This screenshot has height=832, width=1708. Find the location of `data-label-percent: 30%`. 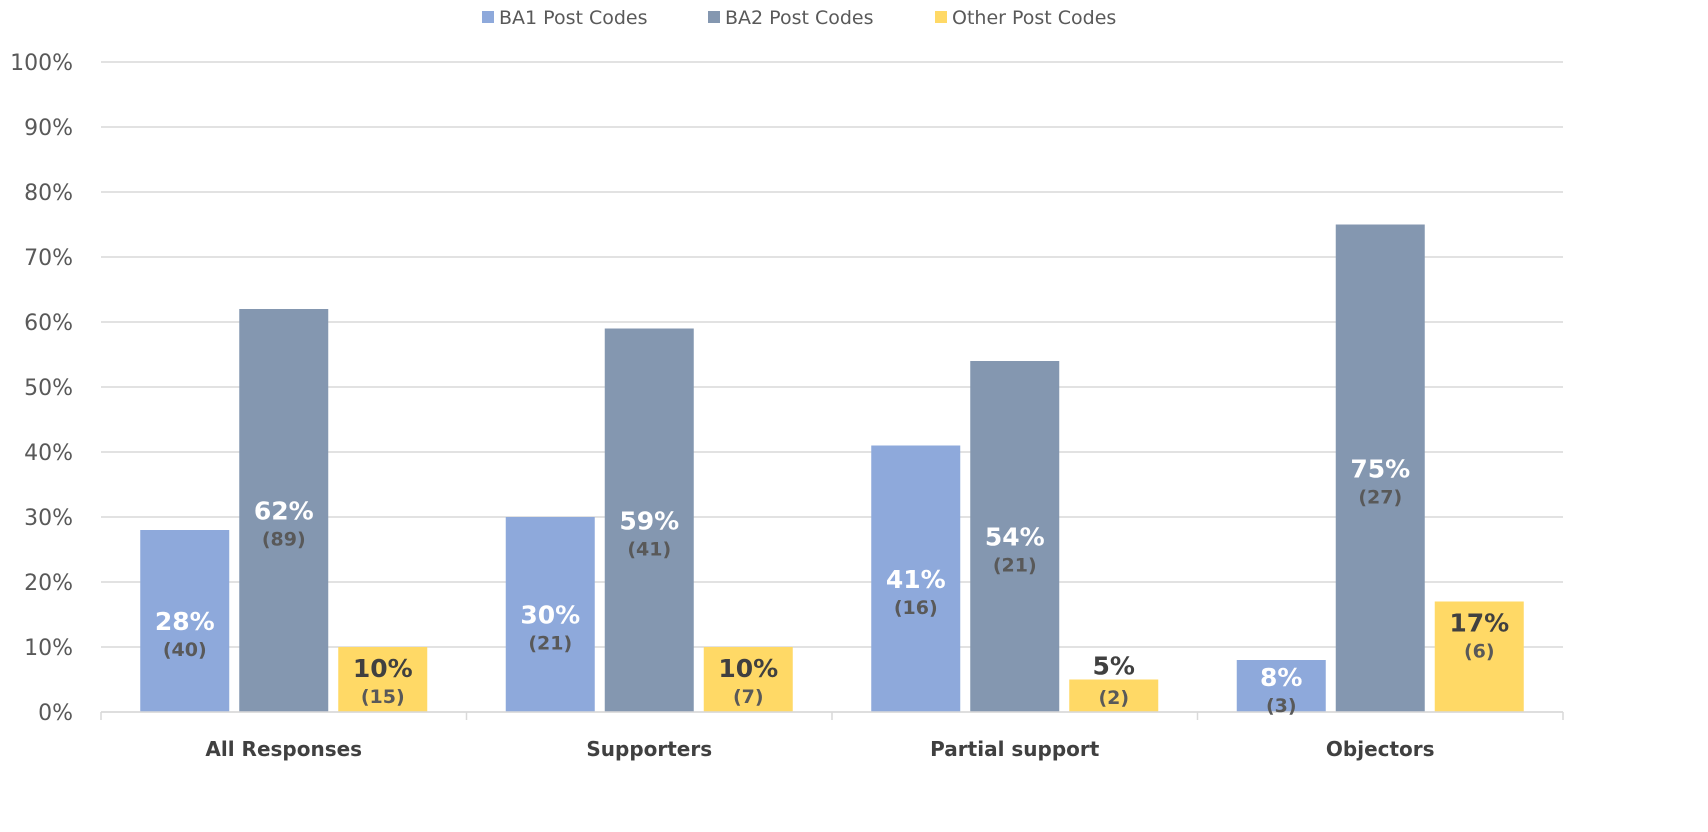

data-label-percent: 30% is located at coordinates (550, 615).